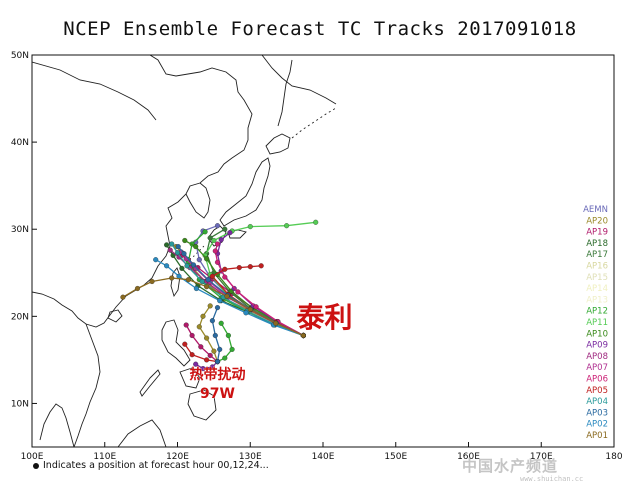 The height and width of the screenshot is (495, 640). Describe the element at coordinates (87, 385) in the screenshot. I see `indochina-coast` at that location.